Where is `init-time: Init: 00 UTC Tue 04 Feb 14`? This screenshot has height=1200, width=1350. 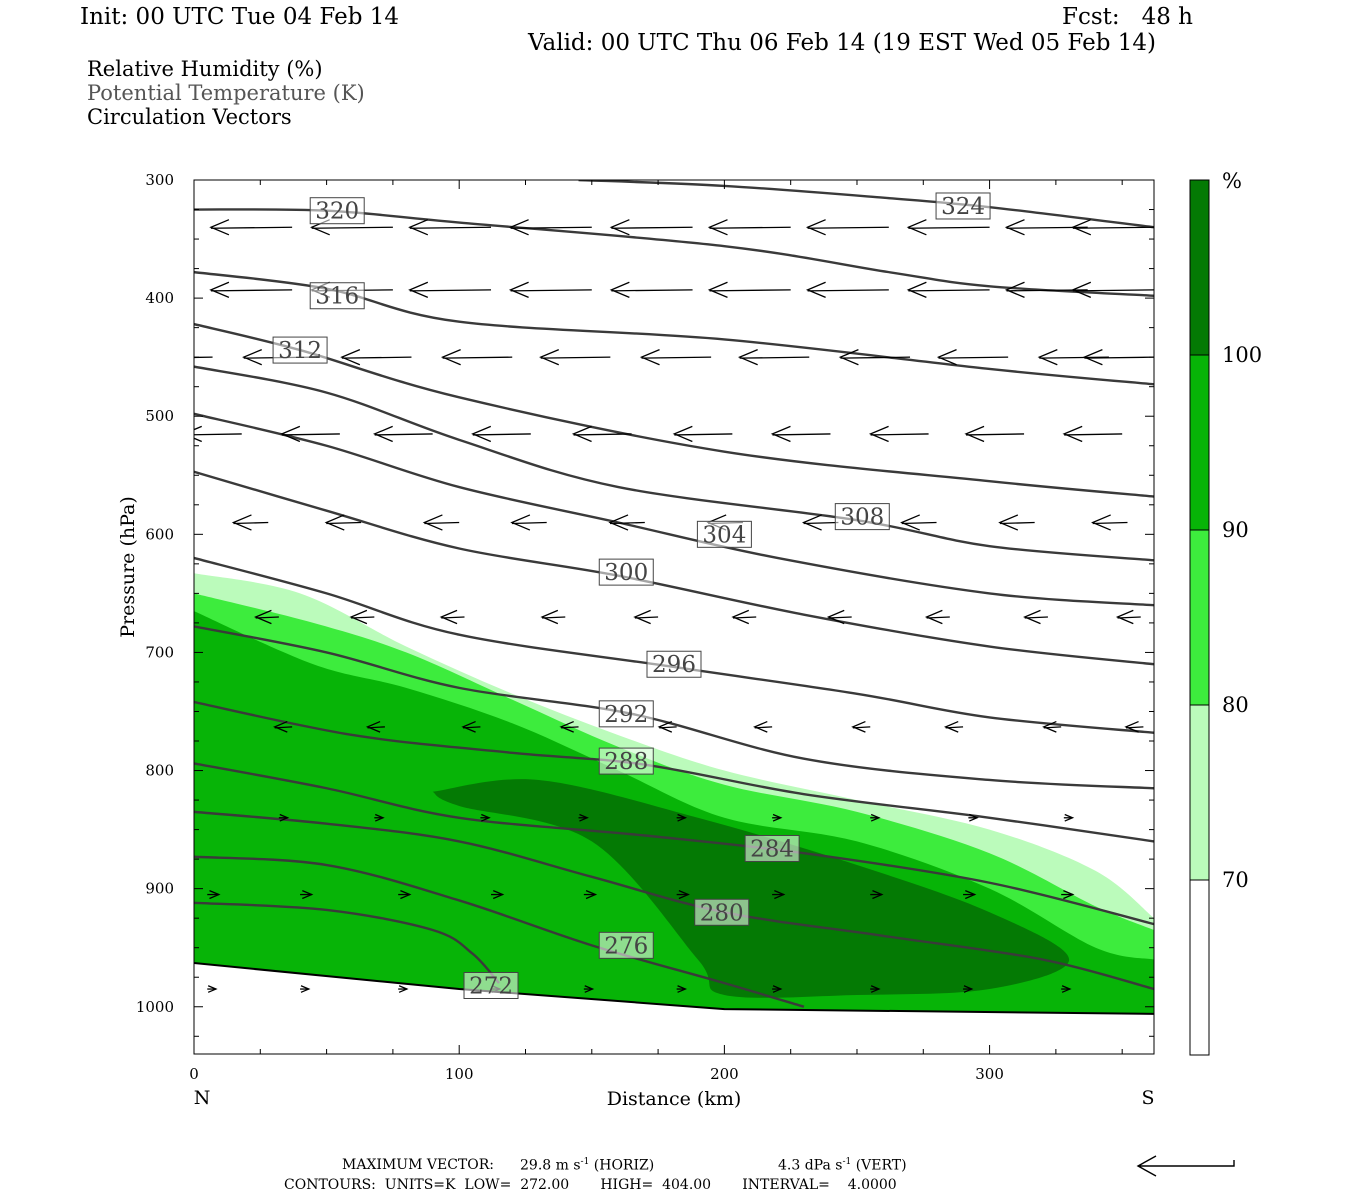
init-time: Init: 00 UTC Tue 04 Feb 14 is located at coordinates (240, 17).